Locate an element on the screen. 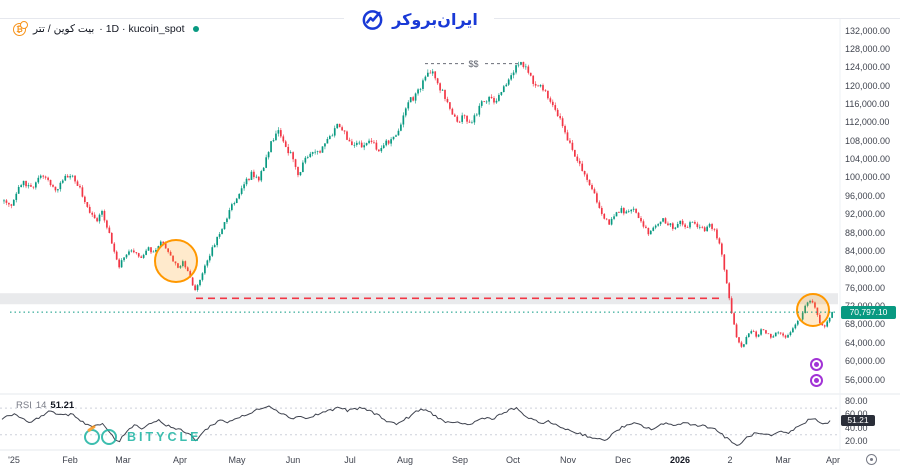 The height and width of the screenshot is (471, 900). time-tick-label: Nov is located at coordinates (568, 460).